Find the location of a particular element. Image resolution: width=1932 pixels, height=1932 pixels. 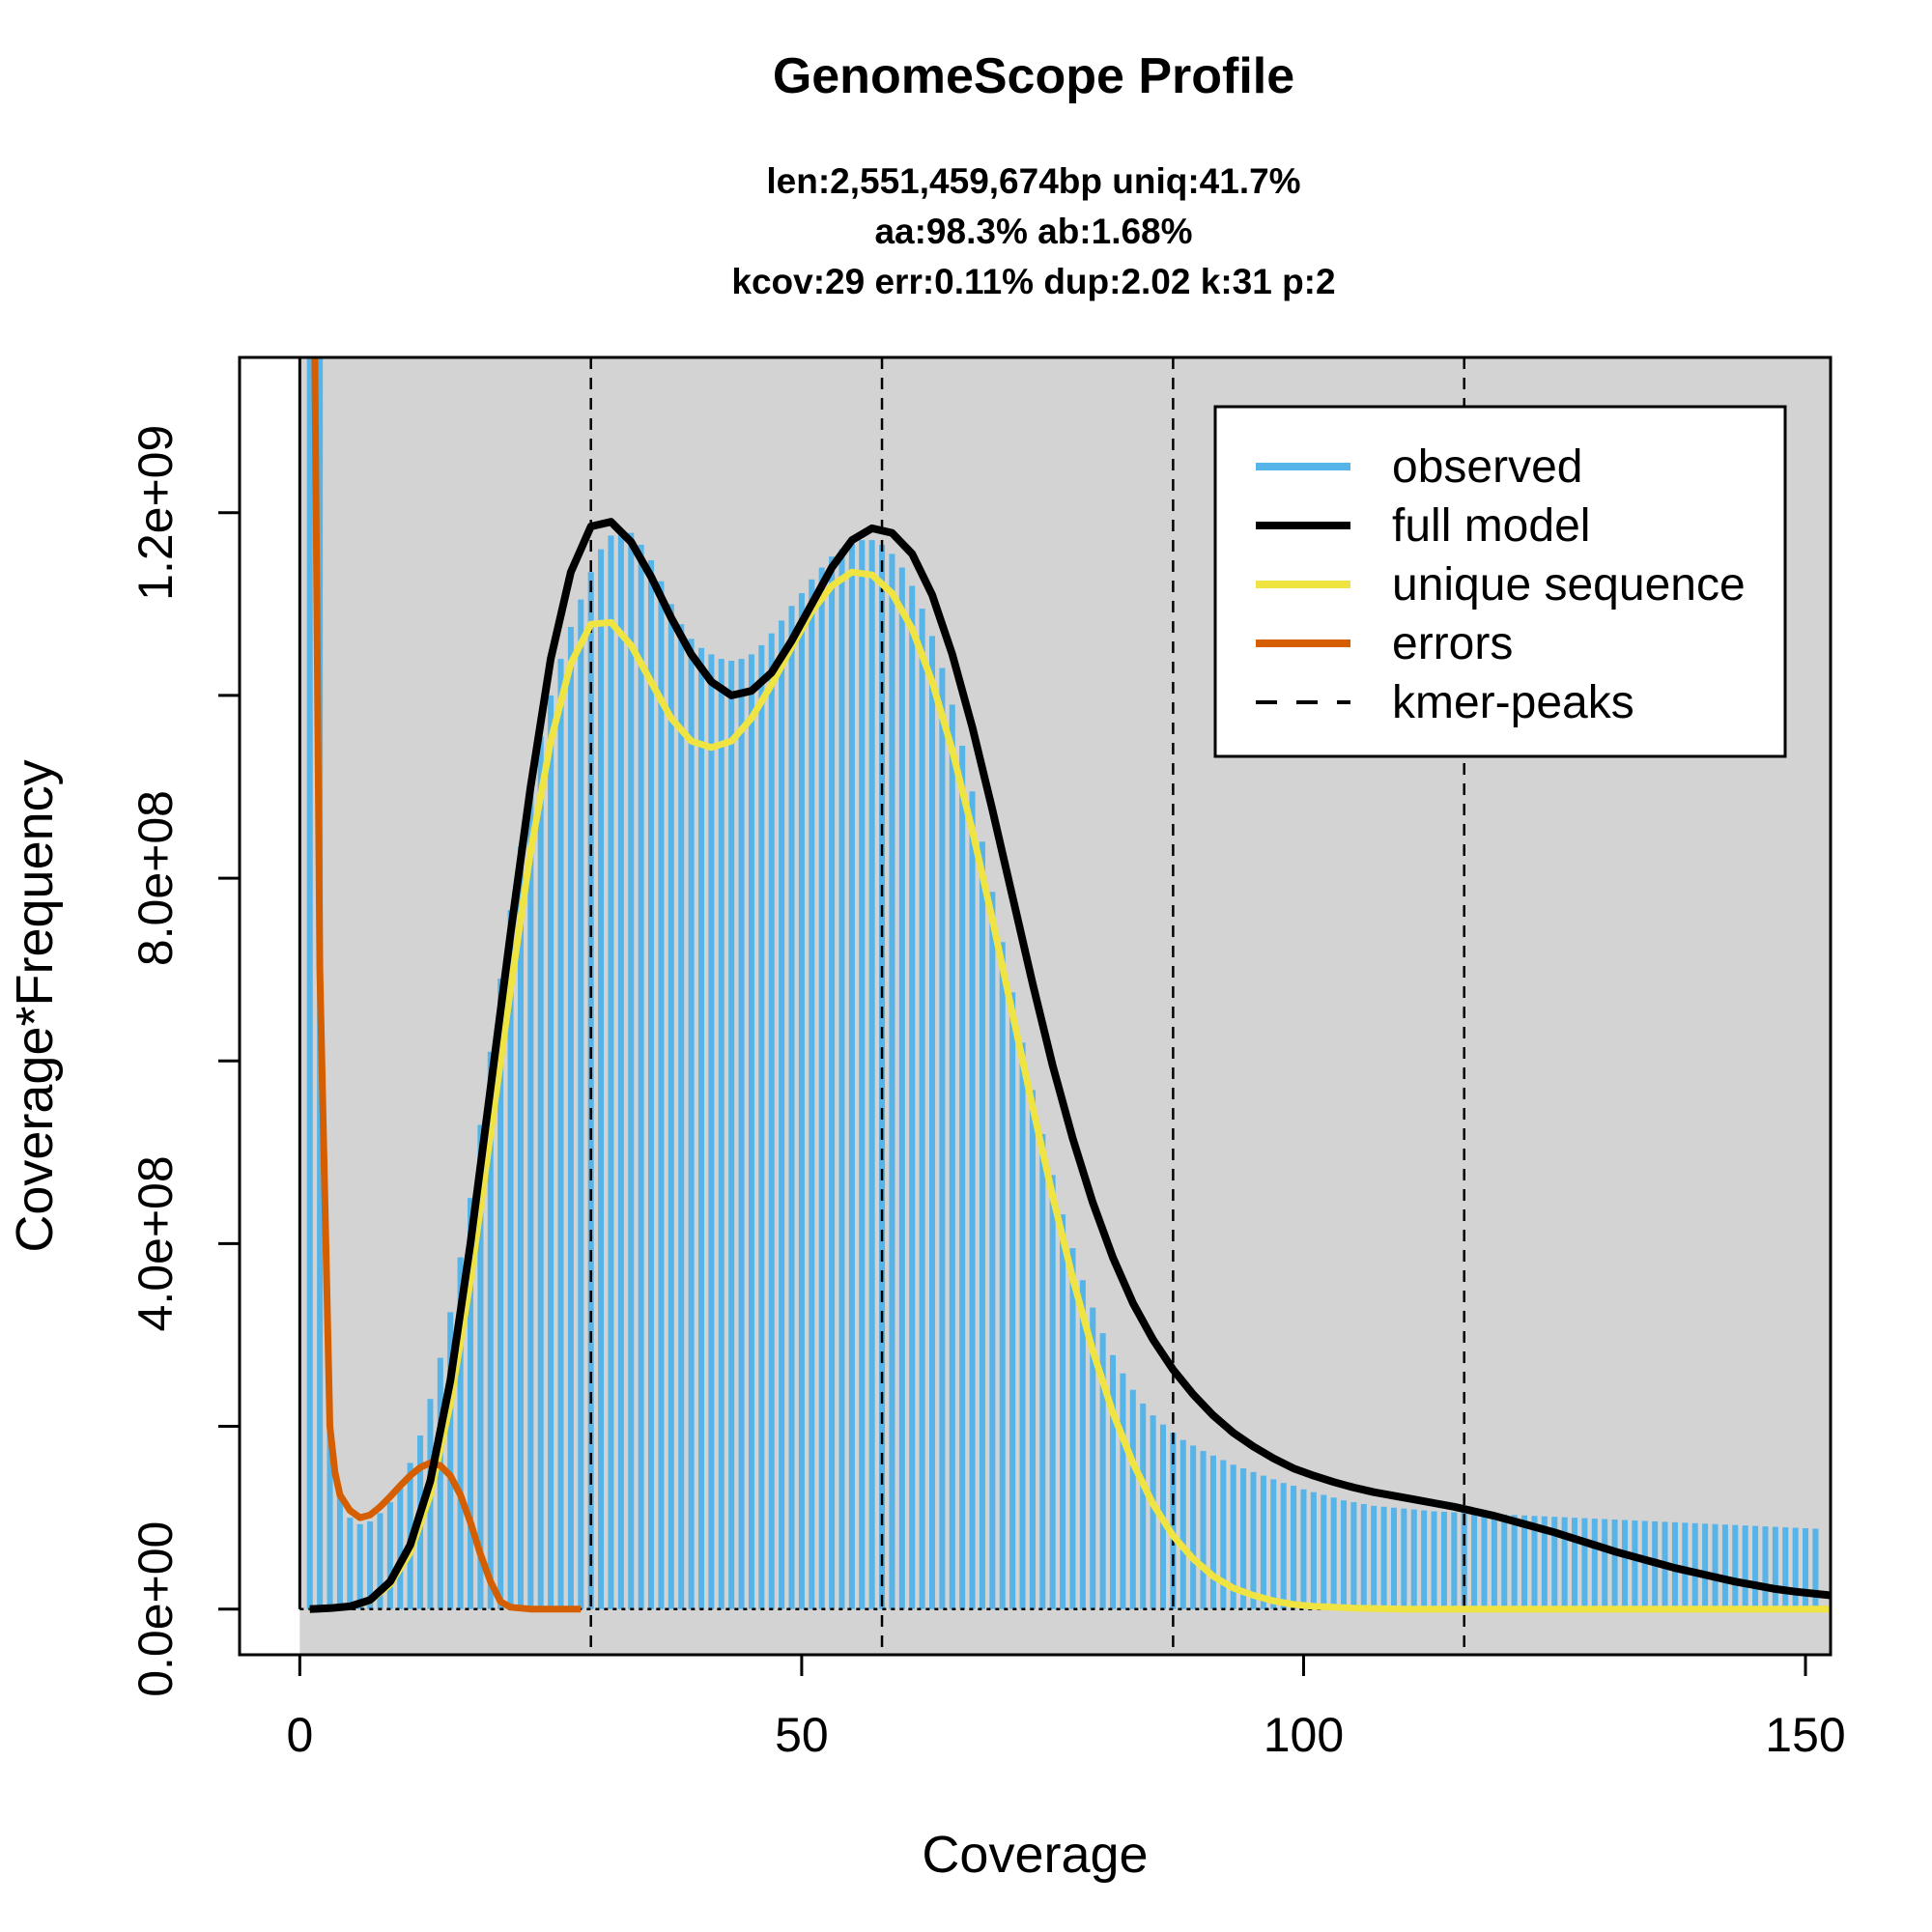

x-axis: 0 50 100 150 is located at coordinates (1066, 1708).